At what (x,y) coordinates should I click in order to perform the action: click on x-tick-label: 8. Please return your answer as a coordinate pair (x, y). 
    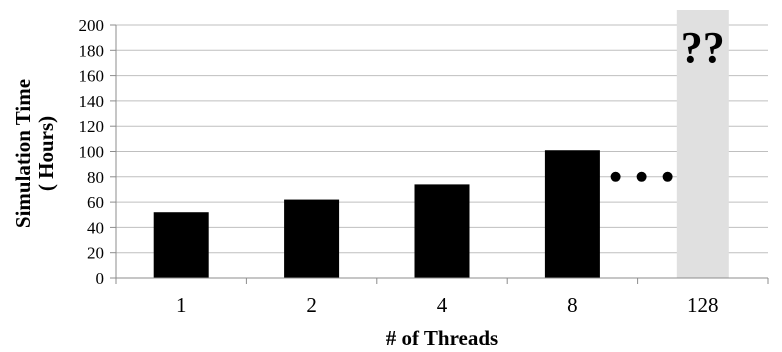
    Looking at the image, I should click on (572, 305).